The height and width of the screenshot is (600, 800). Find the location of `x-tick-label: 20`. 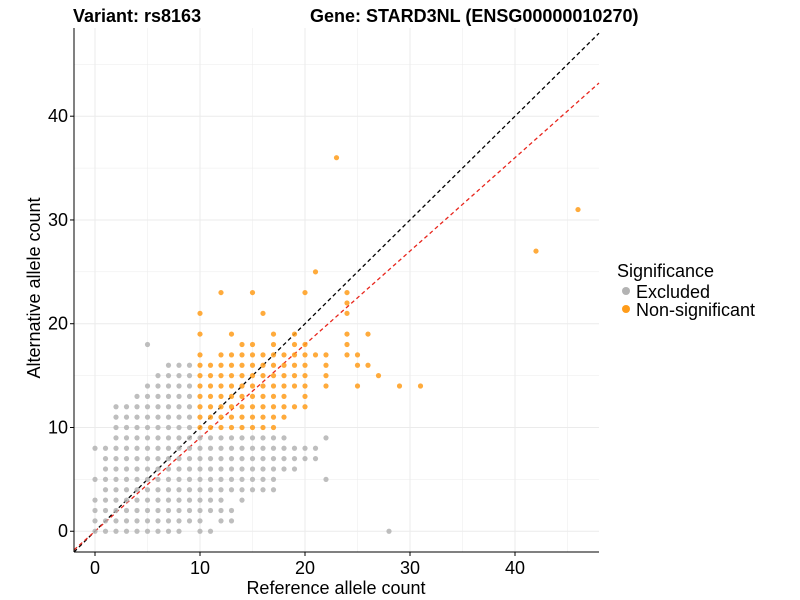

x-tick-label: 20 is located at coordinates (305, 568).